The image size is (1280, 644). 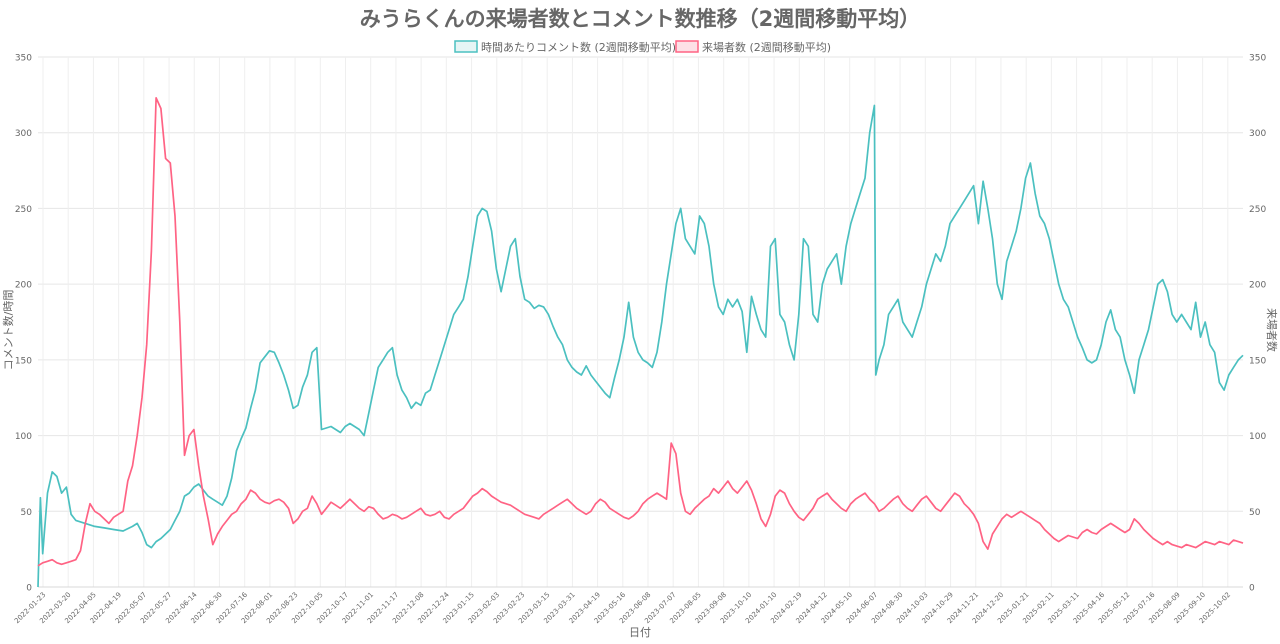 I want to click on y-tick-right: 150, so click(x=1257, y=361).